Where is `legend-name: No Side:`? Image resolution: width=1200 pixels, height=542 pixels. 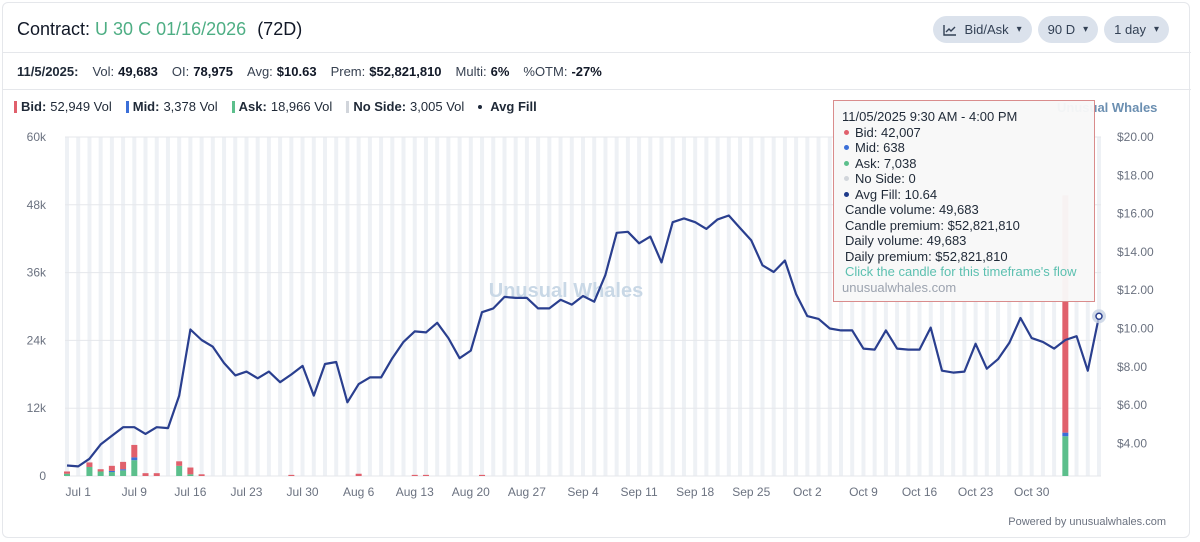 legend-name: No Side: is located at coordinates (380, 106).